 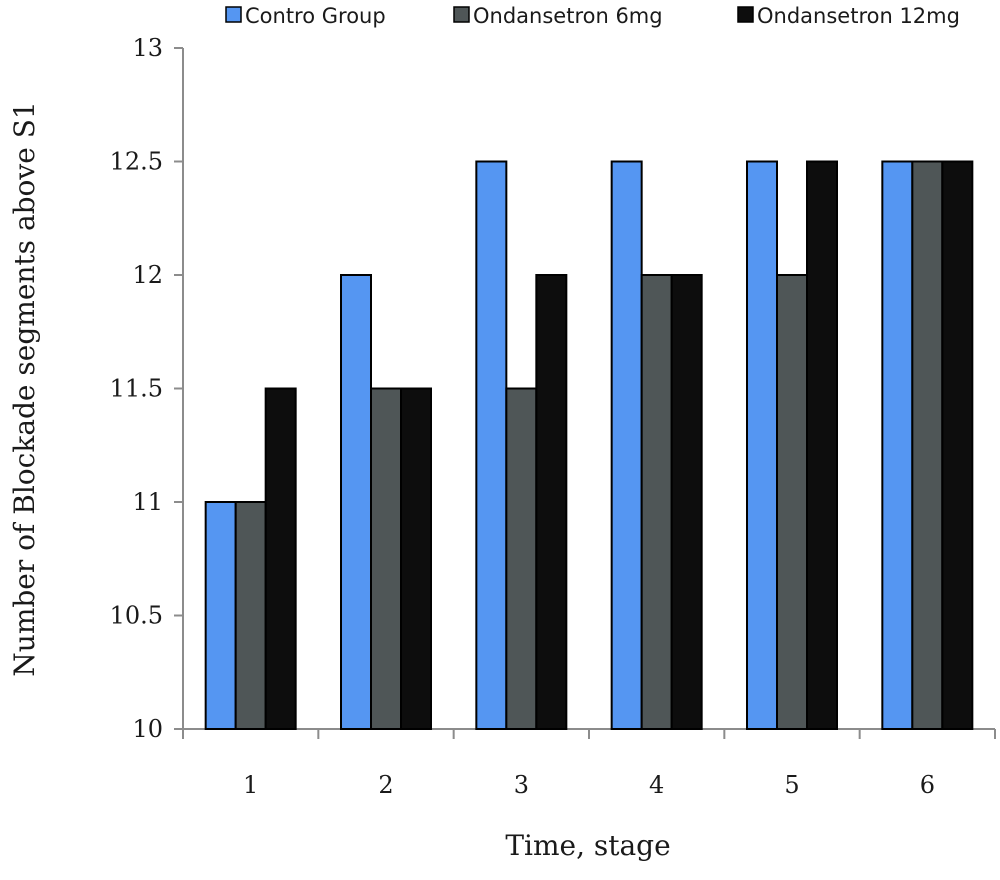 What do you see at coordinates (568, 16) in the screenshot?
I see `legend-label-2: Ondansetron 6mg` at bounding box center [568, 16].